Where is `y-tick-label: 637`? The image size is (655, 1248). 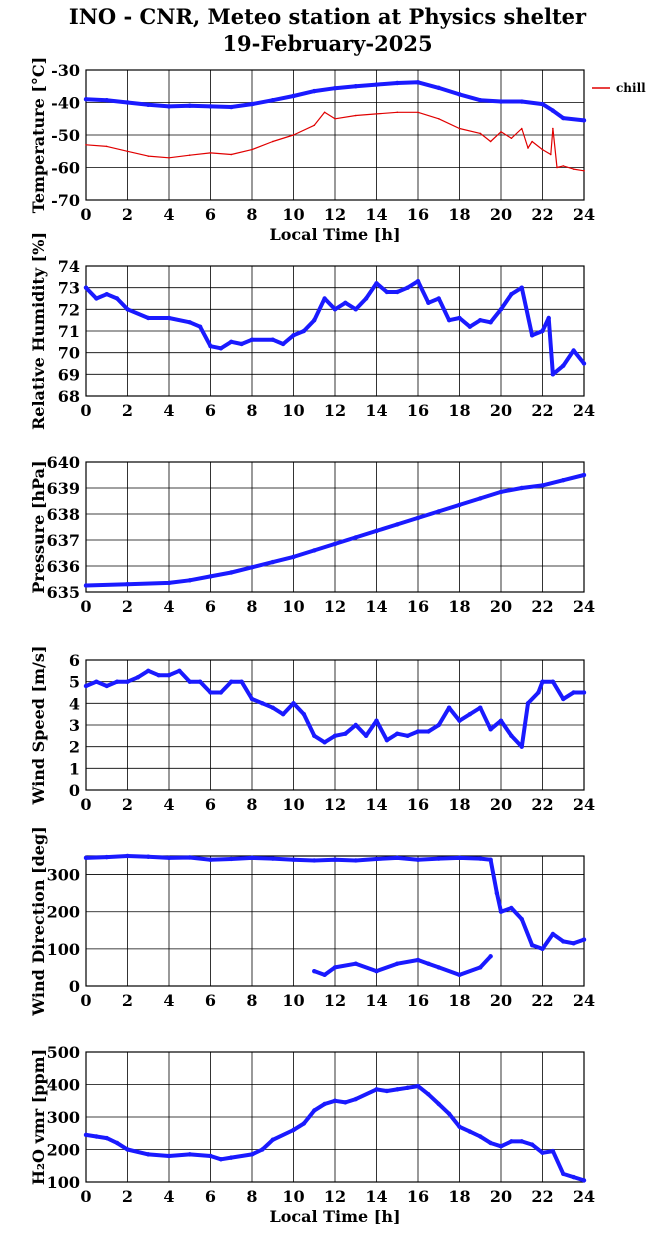 y-tick-label: 637 is located at coordinates (63, 540).